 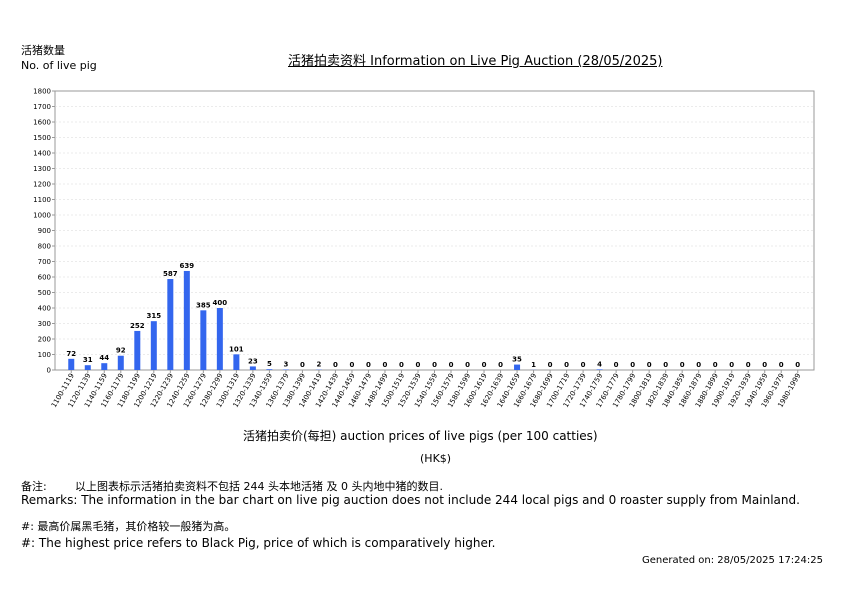 What do you see at coordinates (44, 278) in the screenshot?
I see `y-tick-label: 600` at bounding box center [44, 278].